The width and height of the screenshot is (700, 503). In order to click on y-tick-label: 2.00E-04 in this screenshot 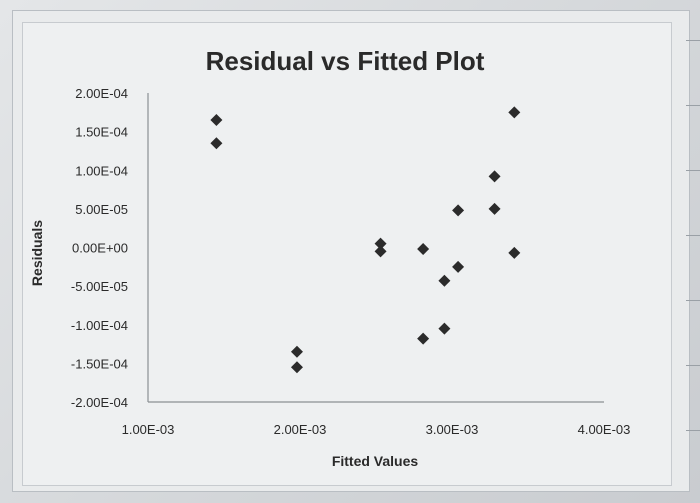, I will do `click(101, 93)`.